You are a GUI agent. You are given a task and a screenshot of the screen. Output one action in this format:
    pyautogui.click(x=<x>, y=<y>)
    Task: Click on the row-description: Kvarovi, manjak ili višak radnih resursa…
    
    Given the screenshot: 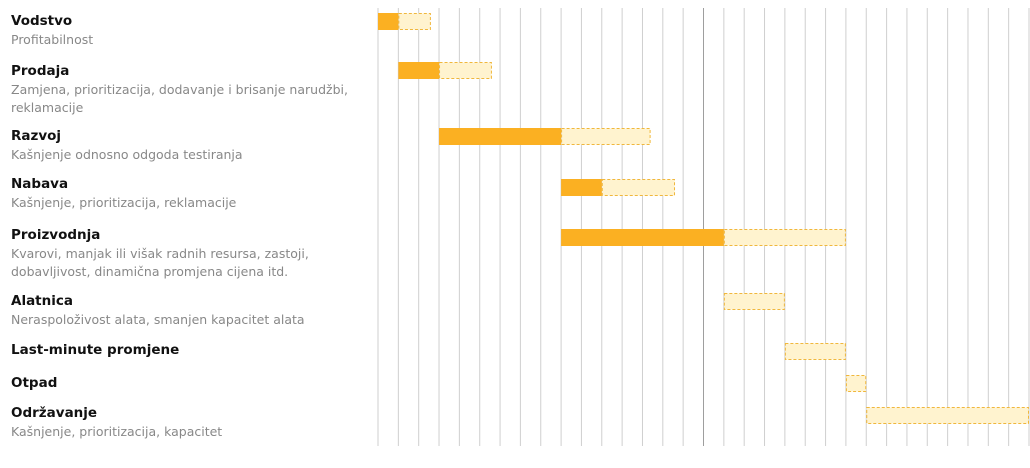 What is the action you would take?
    pyautogui.click(x=160, y=262)
    